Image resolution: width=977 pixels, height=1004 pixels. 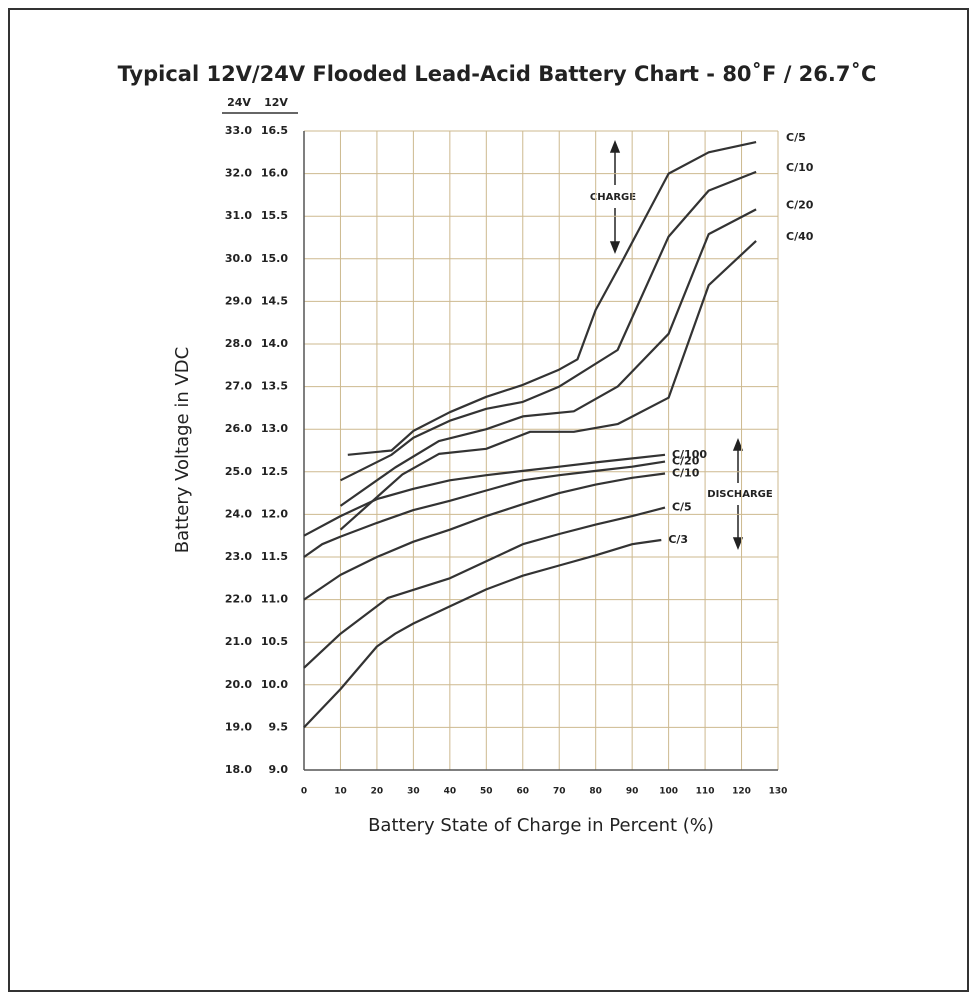 What do you see at coordinates (274, 641) in the screenshot?
I see `y-tick-label: 10.5` at bounding box center [274, 641].